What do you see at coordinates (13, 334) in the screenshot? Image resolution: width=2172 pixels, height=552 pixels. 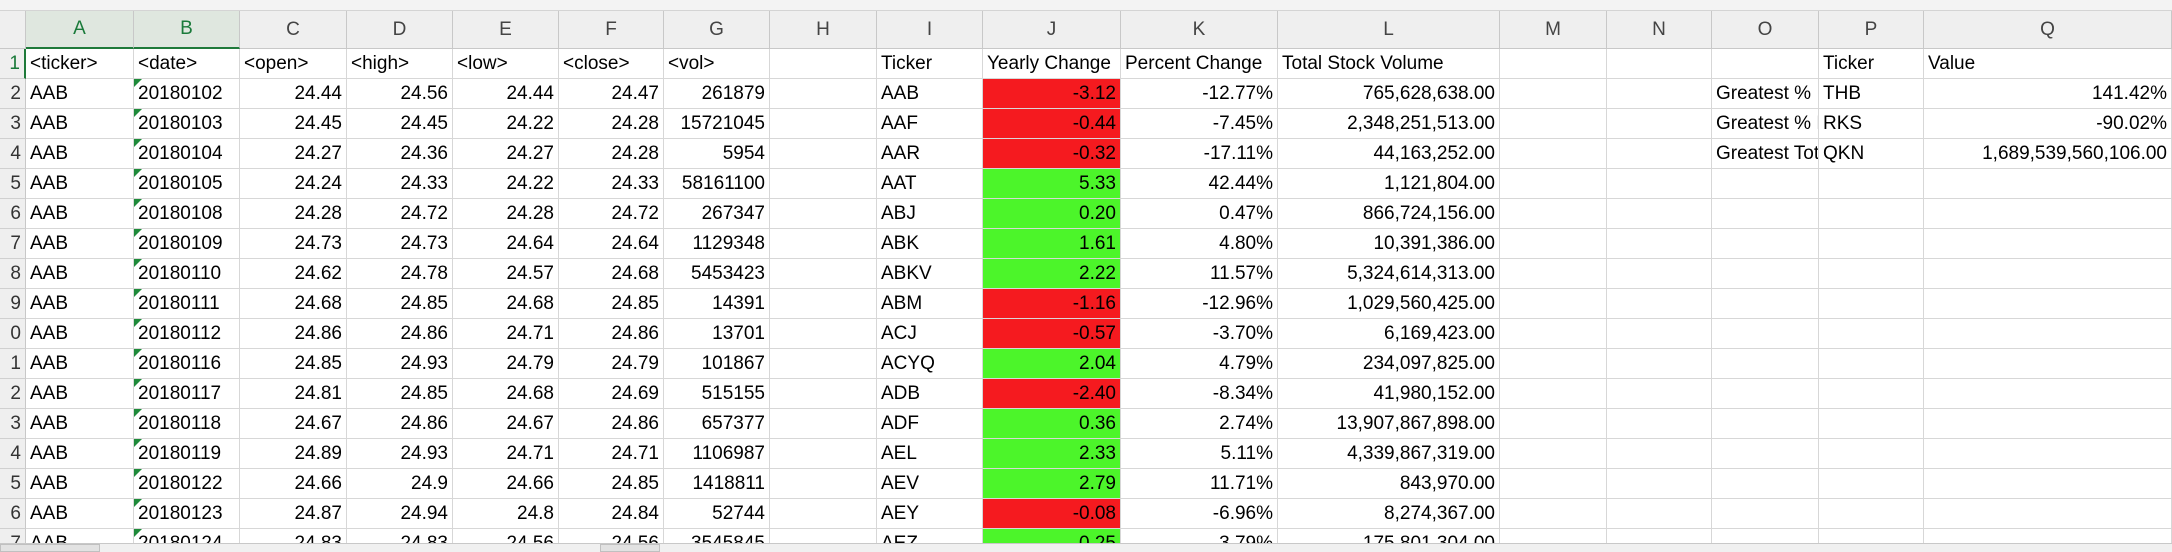 I see `row-header: 0` at bounding box center [13, 334].